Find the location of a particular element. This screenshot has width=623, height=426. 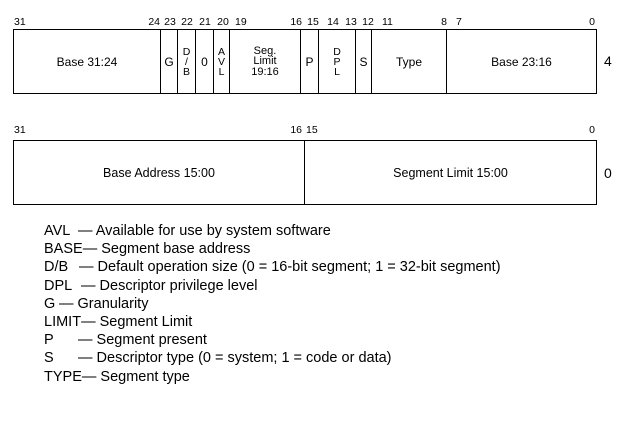

field-db: D / B is located at coordinates (187, 61).